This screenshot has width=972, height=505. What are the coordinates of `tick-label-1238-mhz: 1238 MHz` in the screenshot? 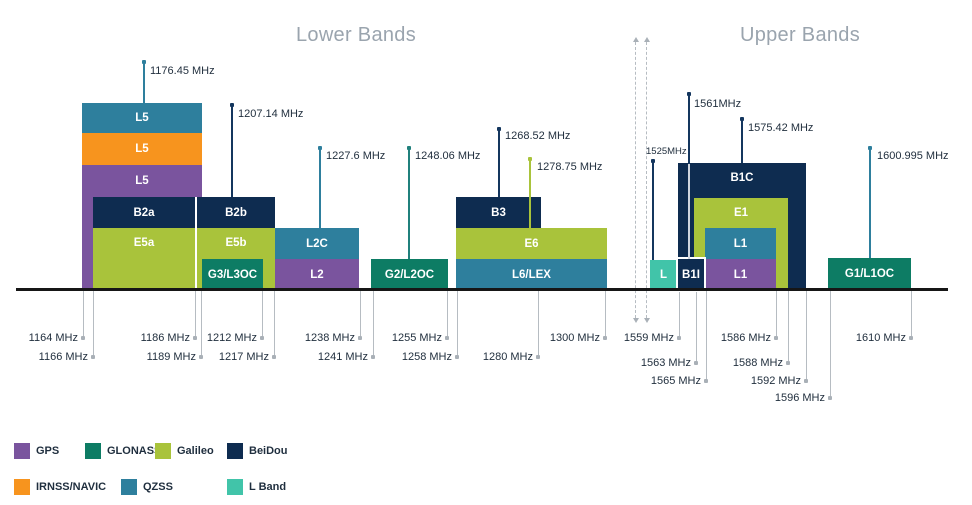 It's located at (329, 338).